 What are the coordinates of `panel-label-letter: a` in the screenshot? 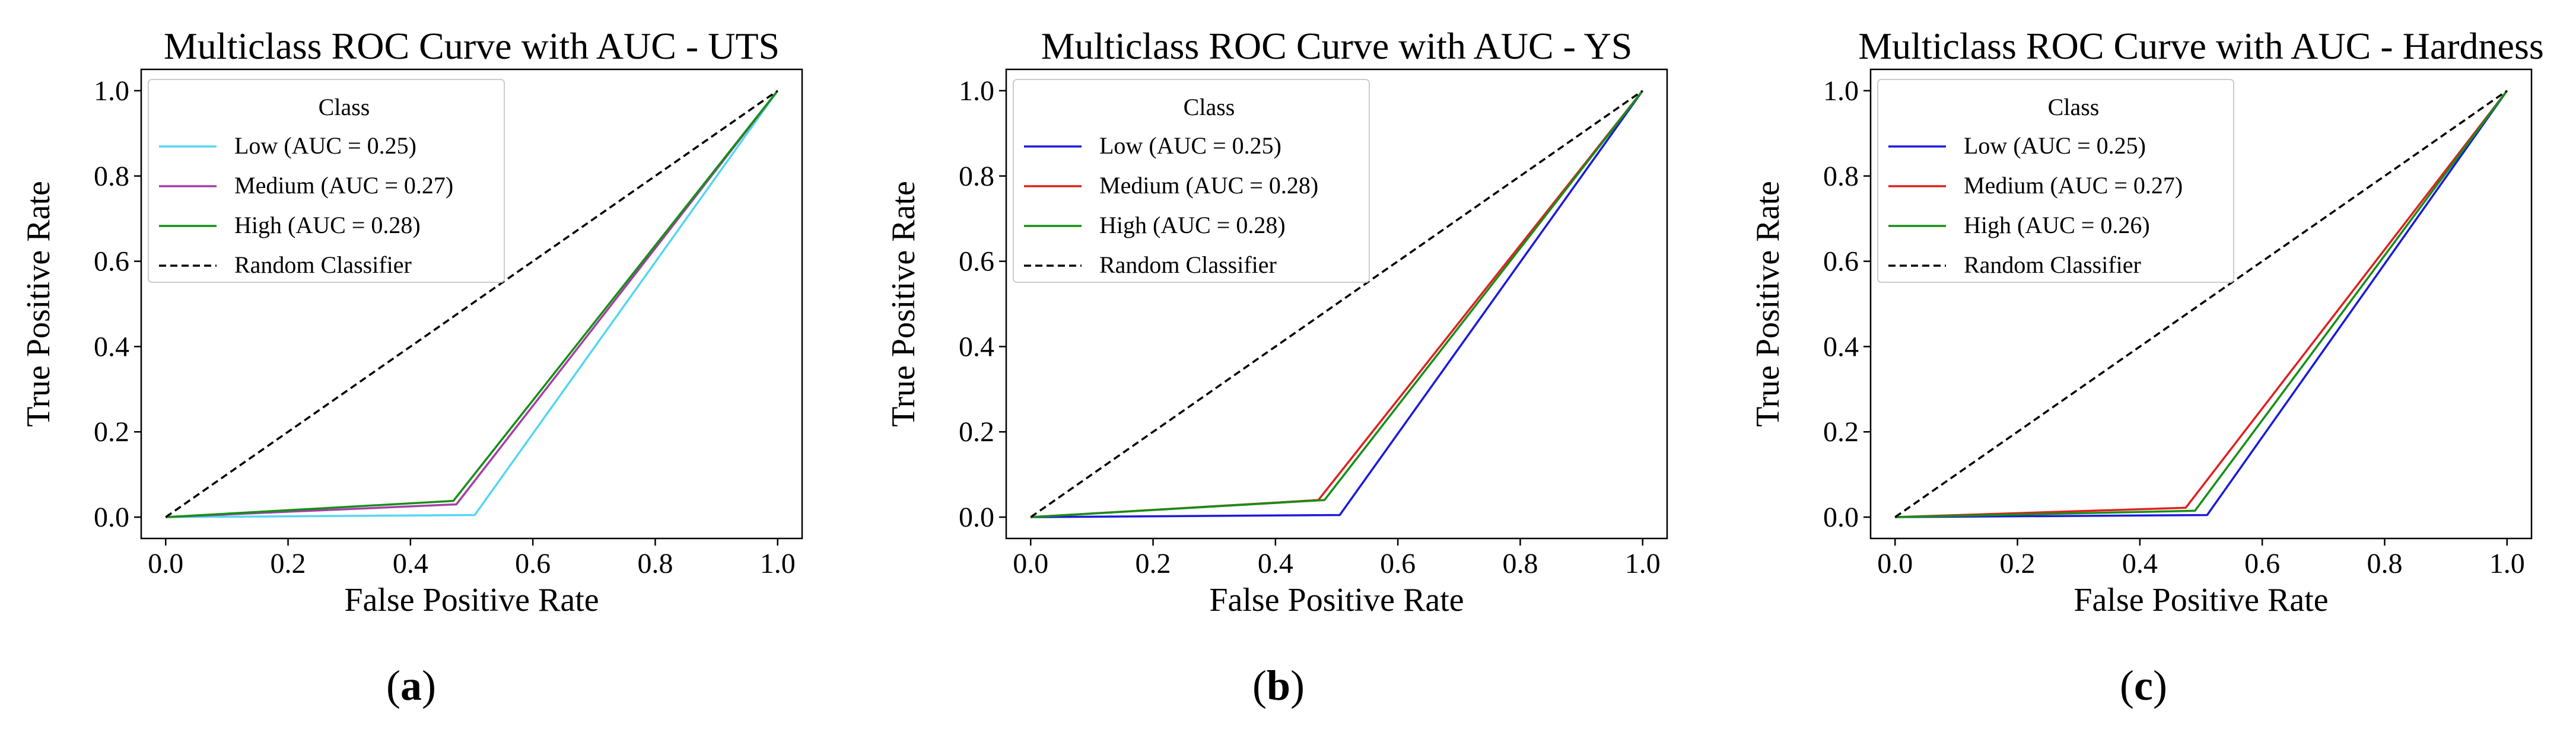 It's located at (411, 685).